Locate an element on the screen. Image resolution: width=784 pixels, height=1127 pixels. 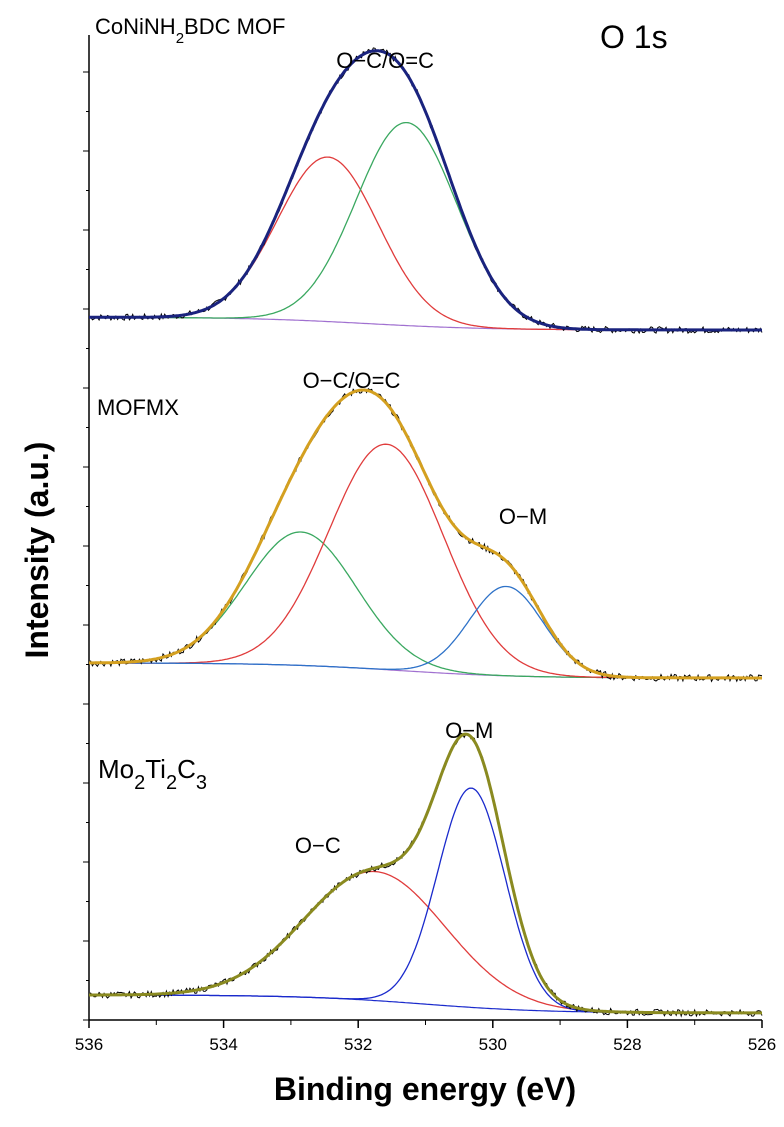
x-ticks: 536 534 532 530 528 526 is located at coordinates (425, 1037).